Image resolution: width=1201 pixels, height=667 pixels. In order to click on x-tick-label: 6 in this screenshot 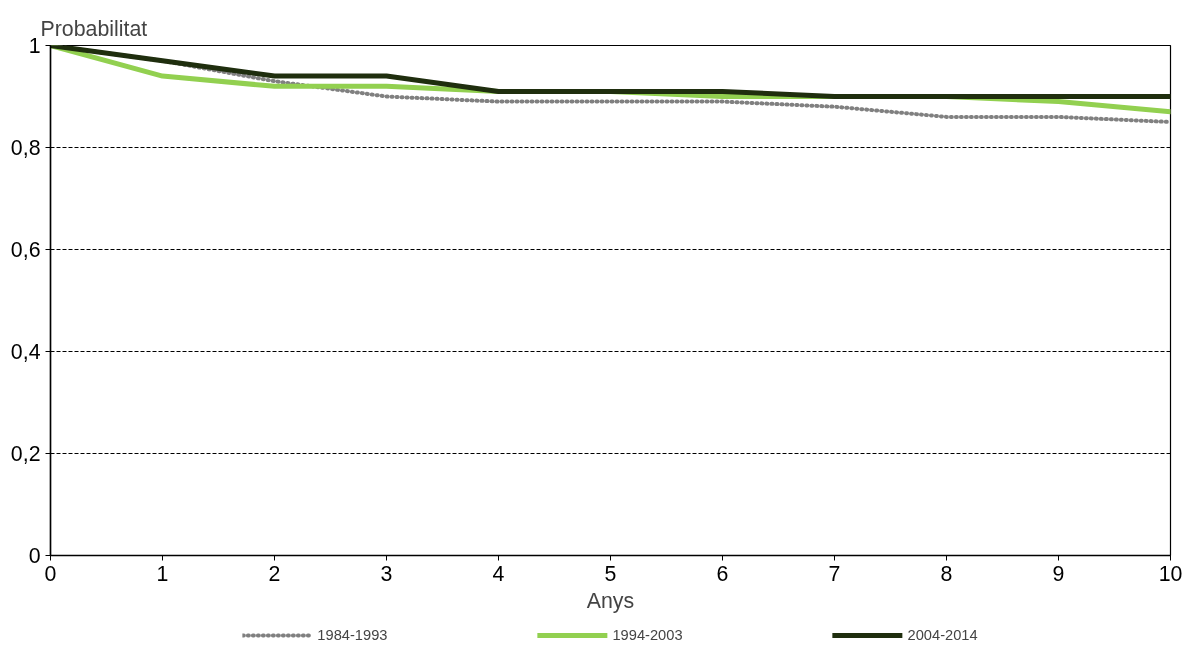, I will do `click(722, 573)`.